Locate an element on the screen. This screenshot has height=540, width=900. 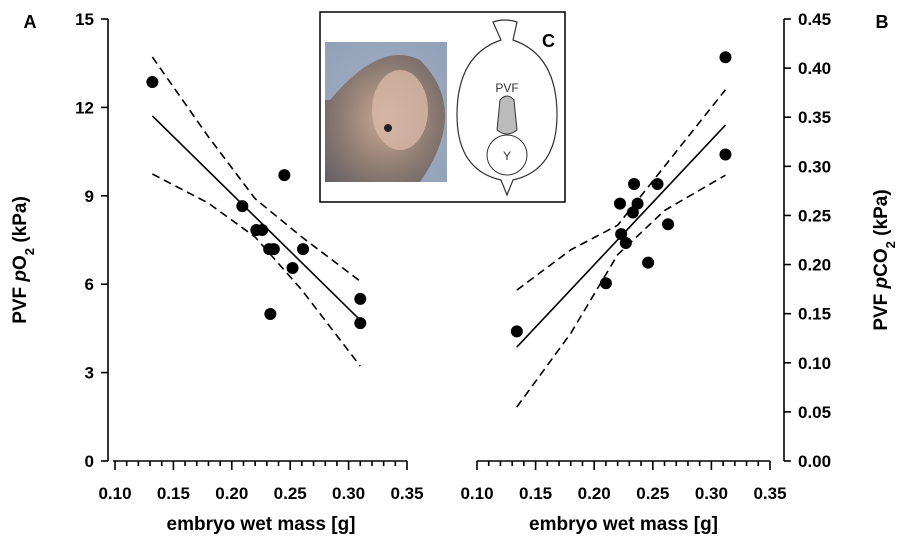
embryo-sketch is located at coordinates (507, 115).